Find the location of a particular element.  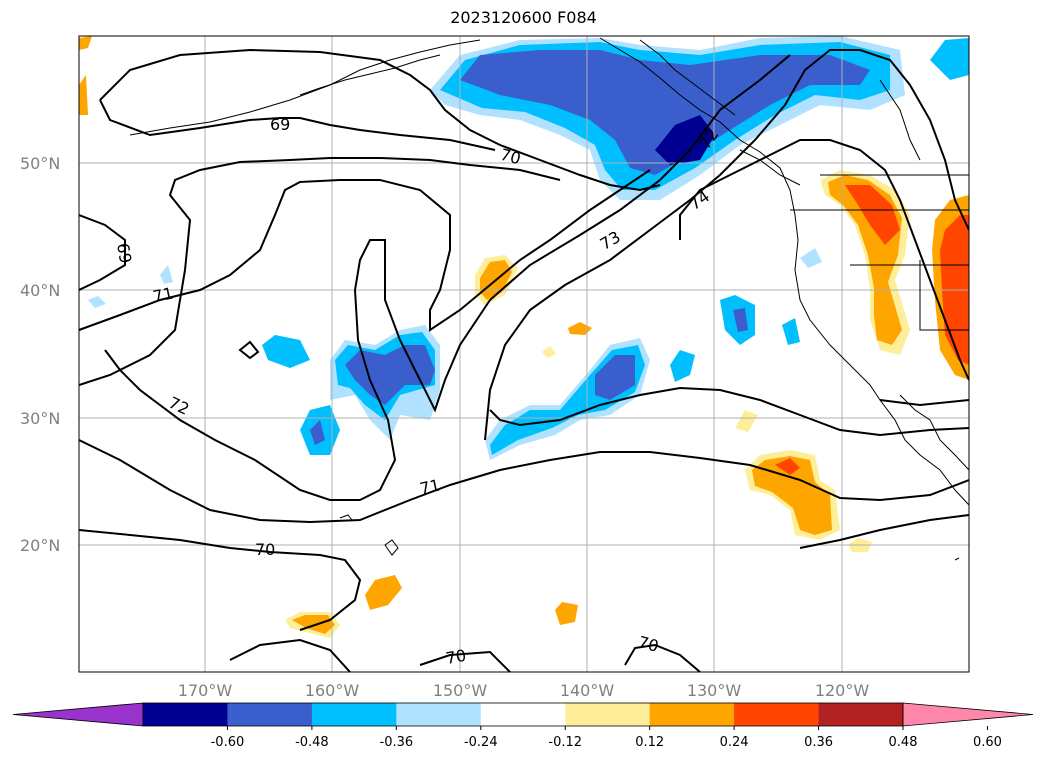

colorbar-tick-label: 0.60 is located at coordinates (987, 742).